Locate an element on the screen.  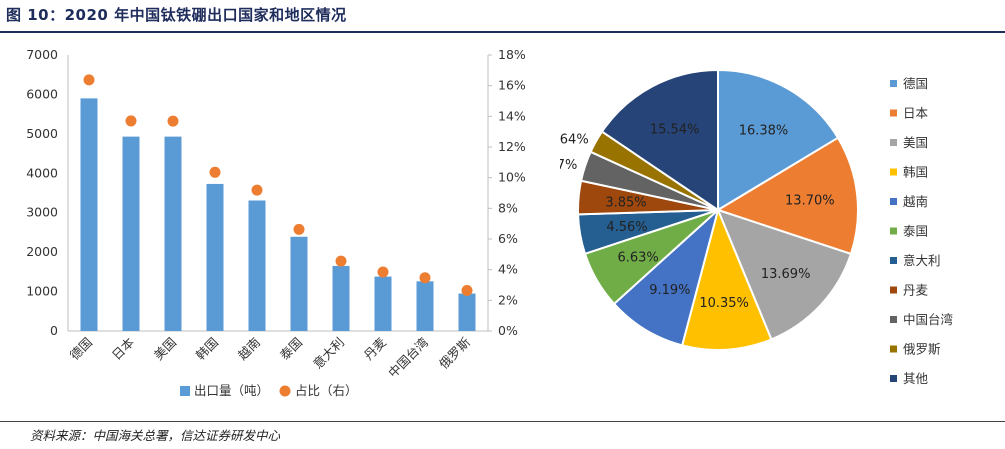
pie-value-label: 10.35% is located at coordinates (724, 303).